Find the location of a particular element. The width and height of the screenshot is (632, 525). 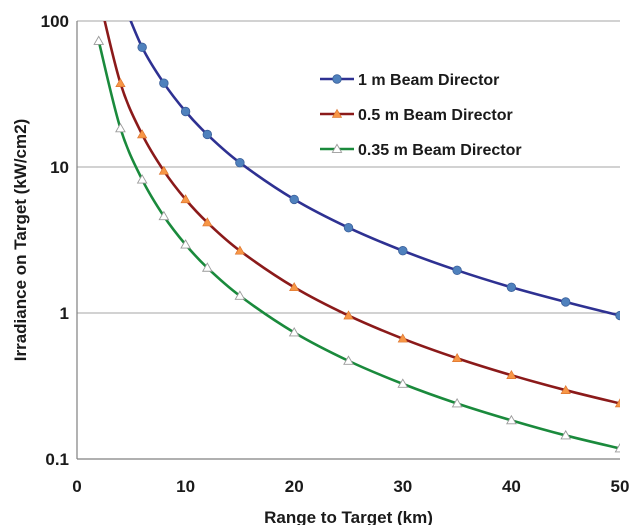

legend-label-2: 0.35 m Beam Director is located at coordinates (440, 150).